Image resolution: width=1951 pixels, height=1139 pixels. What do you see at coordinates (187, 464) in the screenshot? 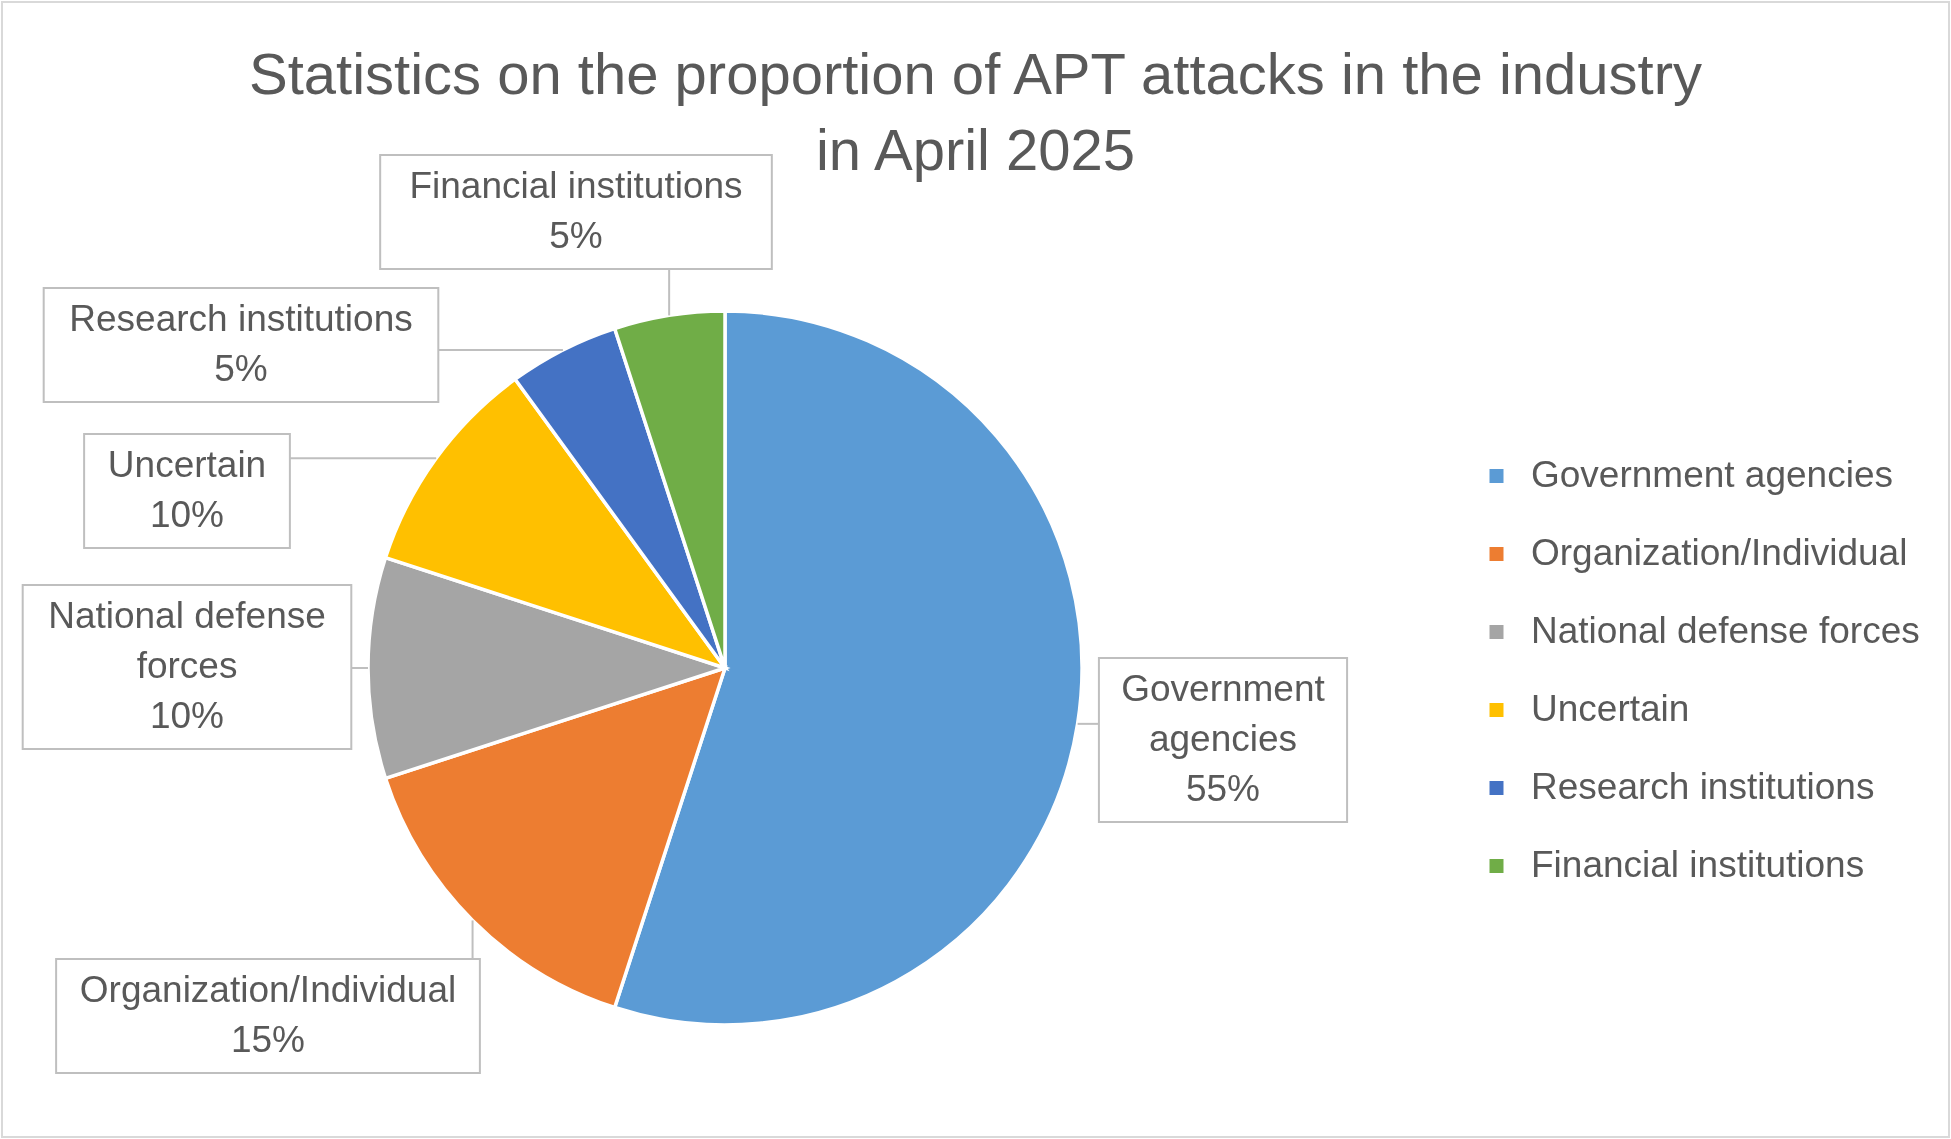
I see `slice-label: Uncertain` at bounding box center [187, 464].